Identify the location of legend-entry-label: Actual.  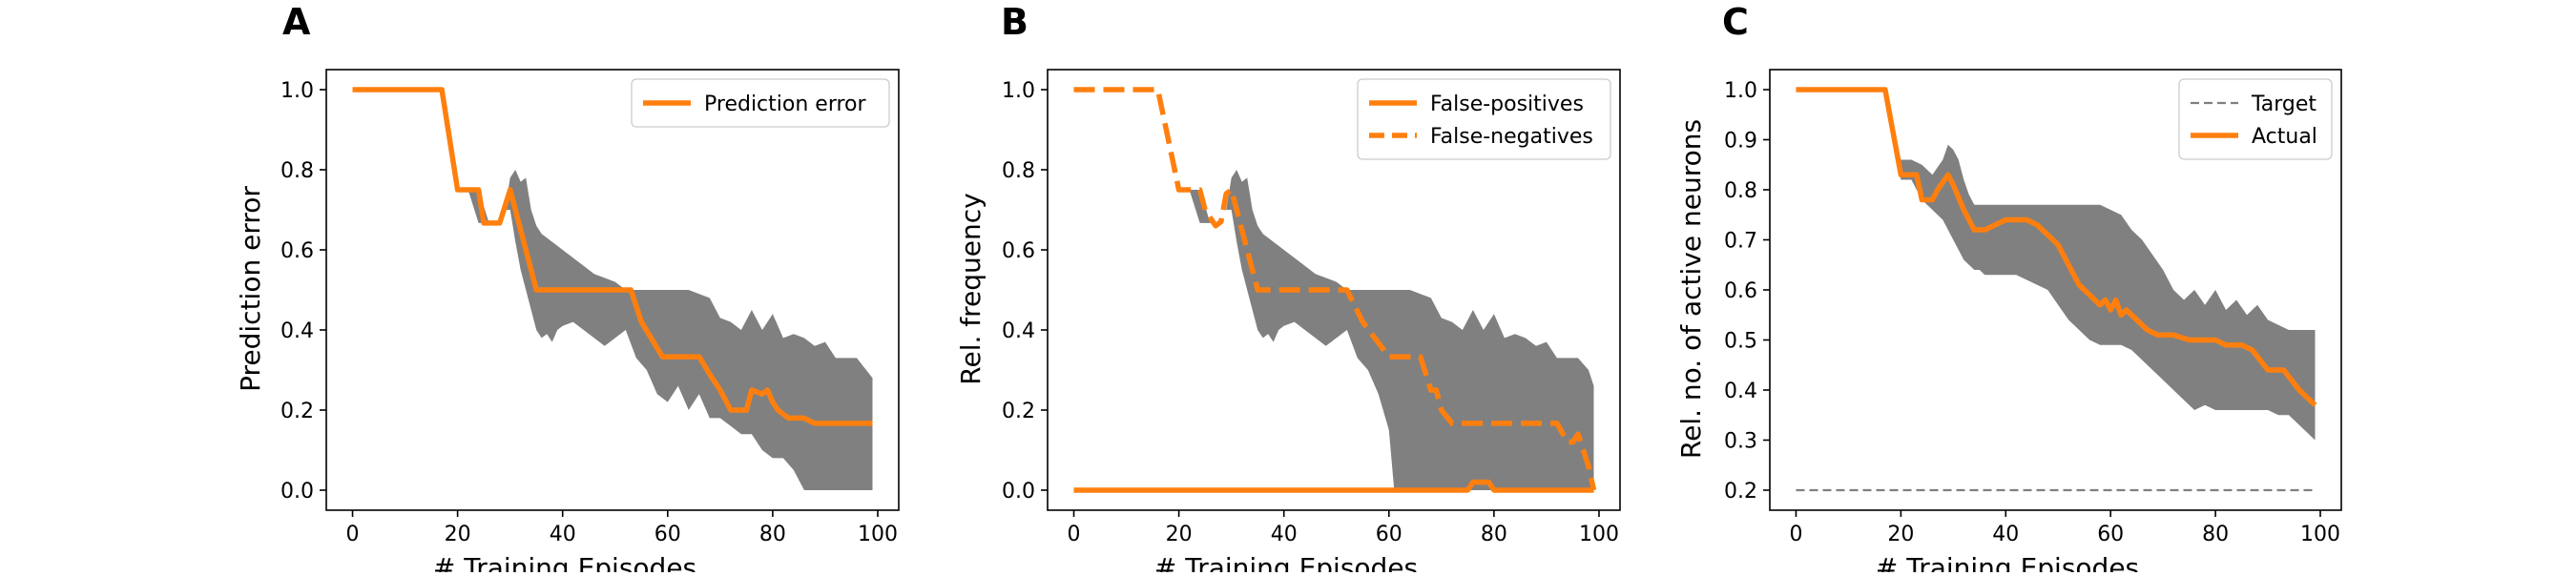
(2284, 137).